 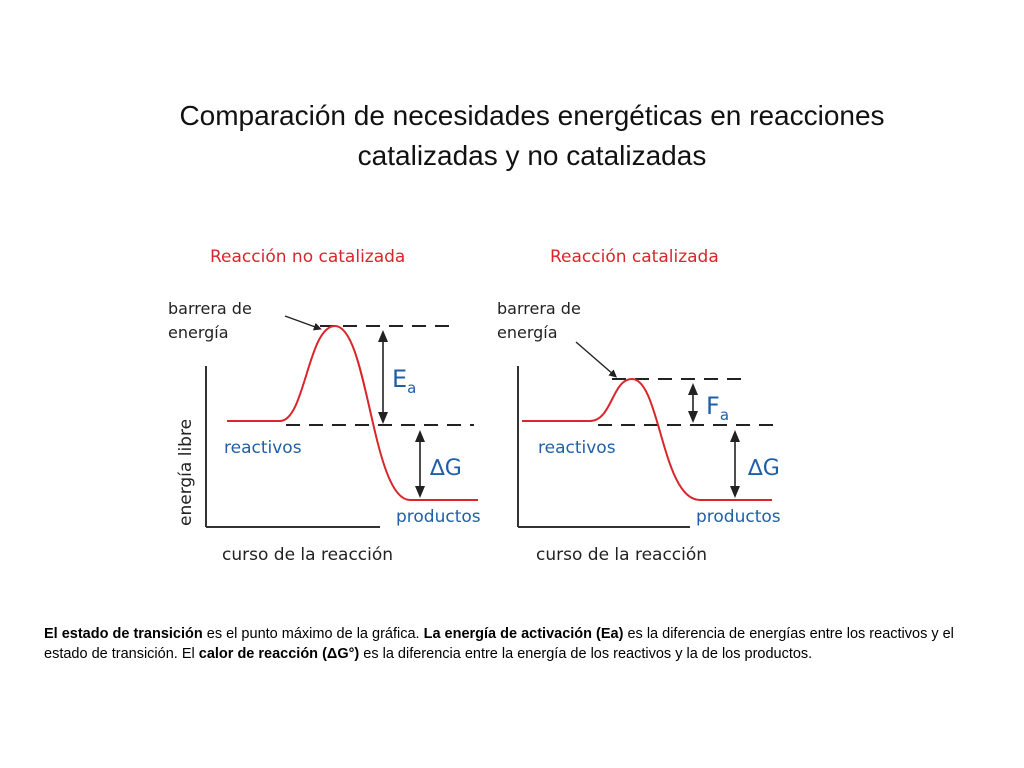 I want to click on x-axis-label-right: curso de la reacción, so click(x=621, y=555).